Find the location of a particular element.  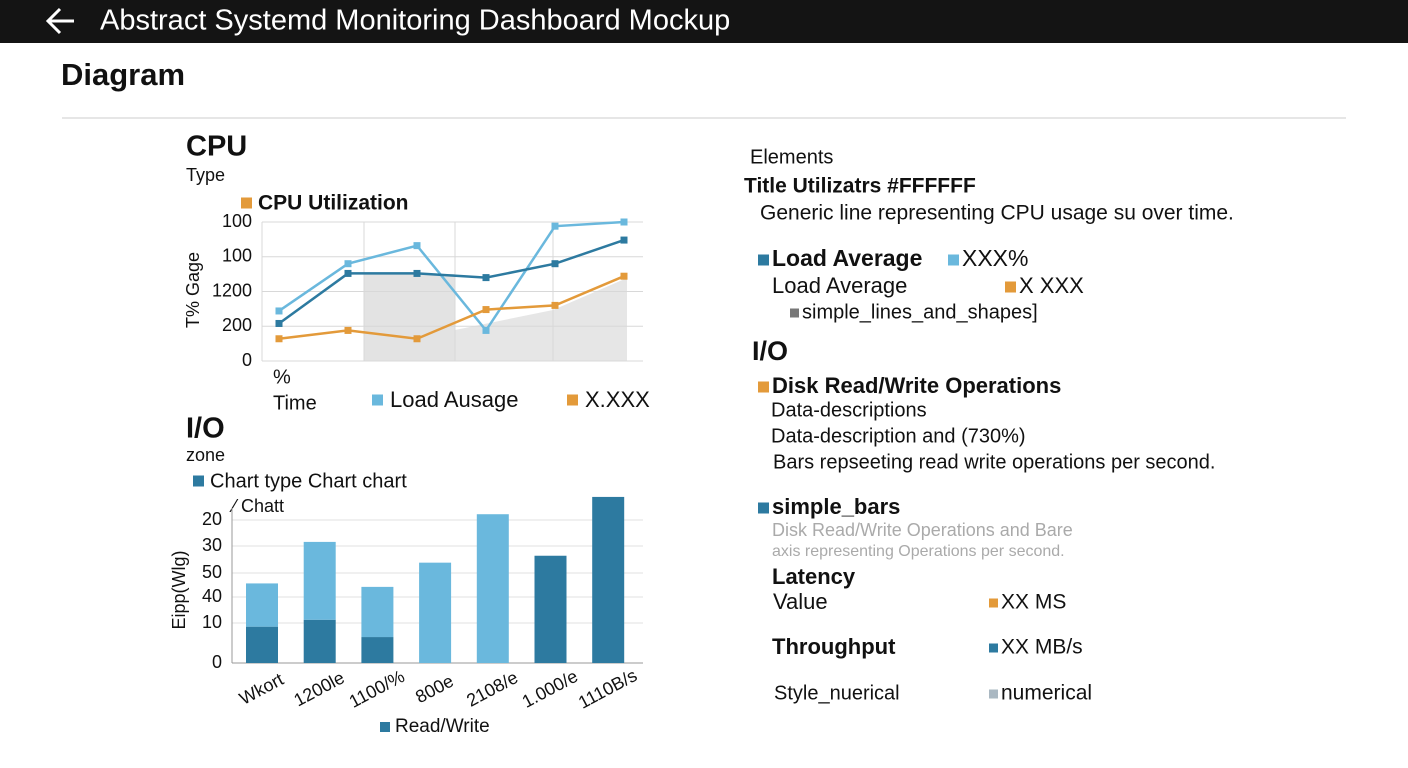

panel-text: Value is located at coordinates (800, 601).